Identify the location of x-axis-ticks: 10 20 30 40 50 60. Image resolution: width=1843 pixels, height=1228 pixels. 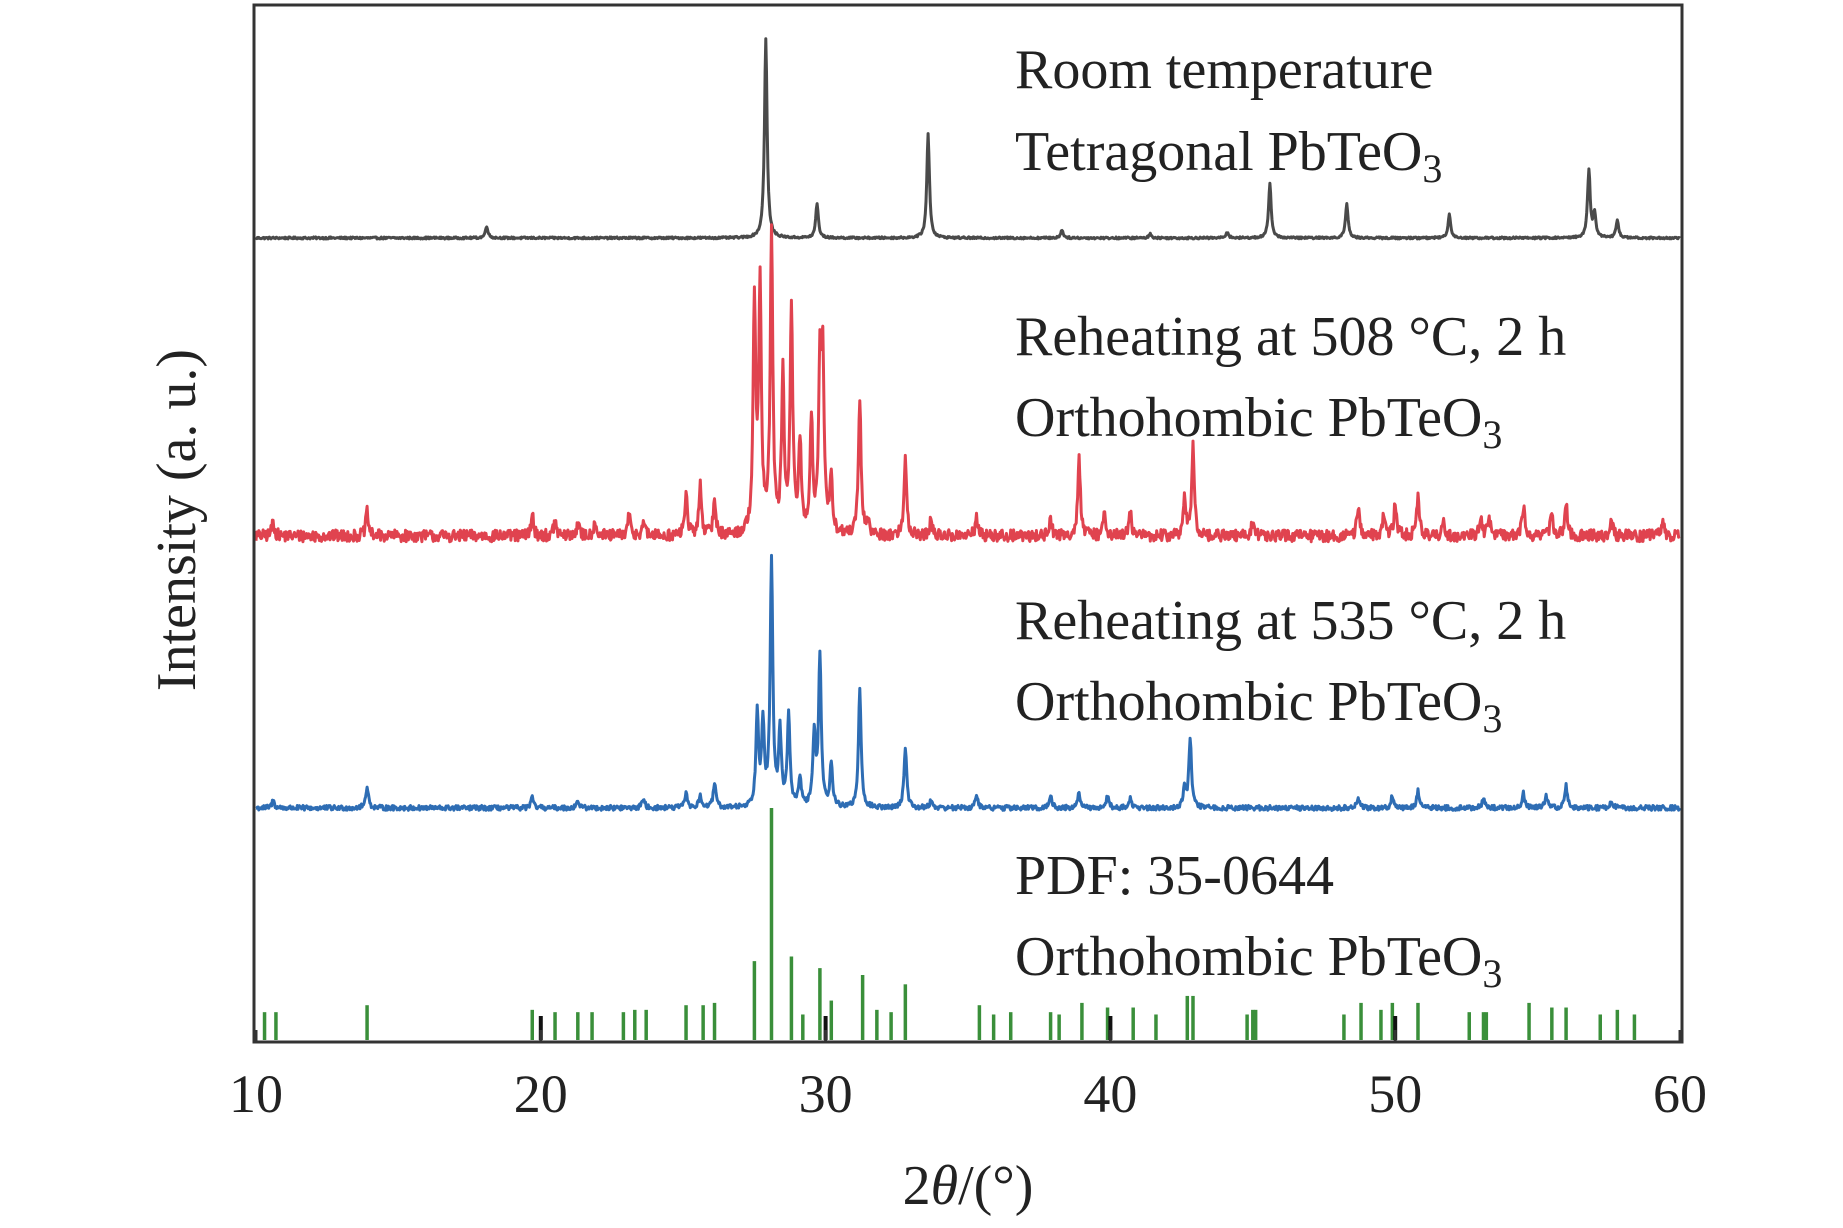
(968, 1077).